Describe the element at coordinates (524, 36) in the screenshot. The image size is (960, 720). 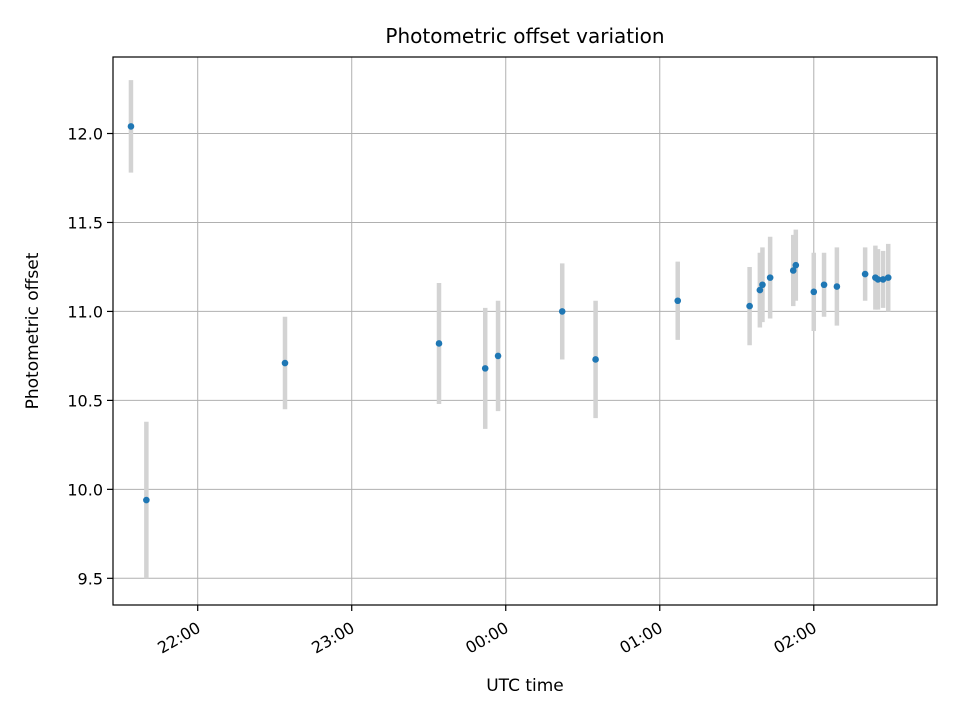
I see `chart-title: Photometric offset variation` at that location.